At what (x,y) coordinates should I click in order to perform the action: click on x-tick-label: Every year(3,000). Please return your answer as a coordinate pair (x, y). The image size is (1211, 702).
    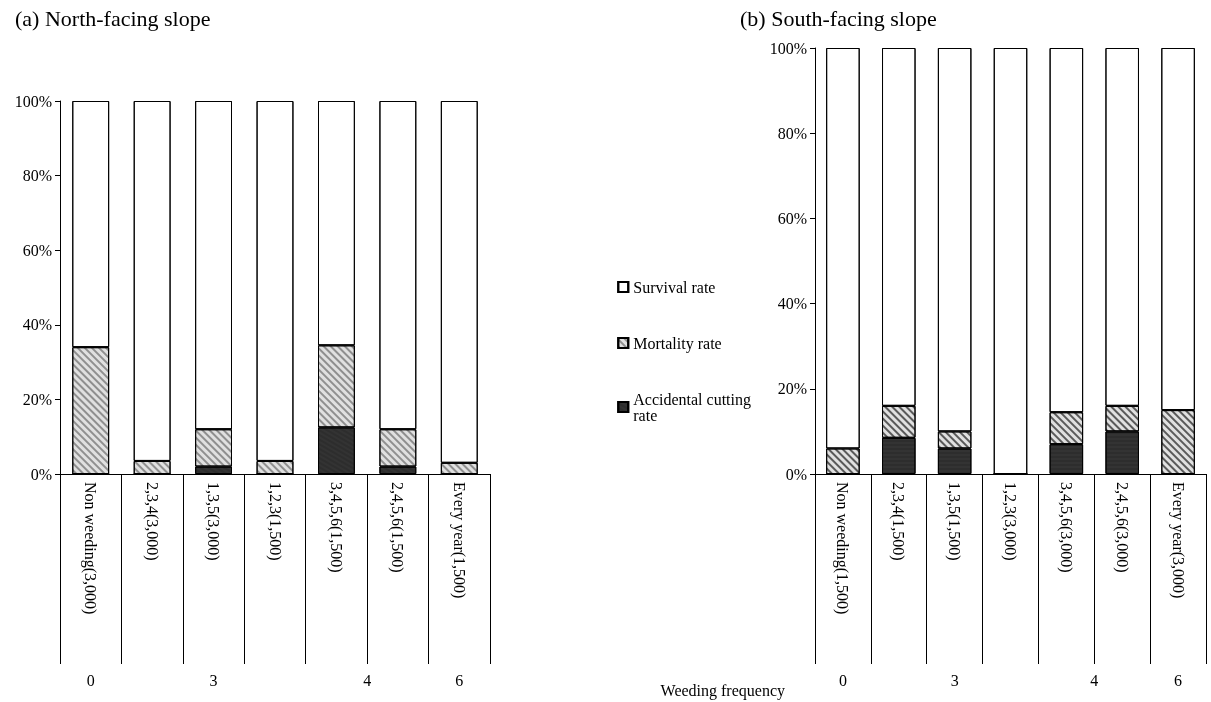
    Looking at the image, I should click on (1177, 540).